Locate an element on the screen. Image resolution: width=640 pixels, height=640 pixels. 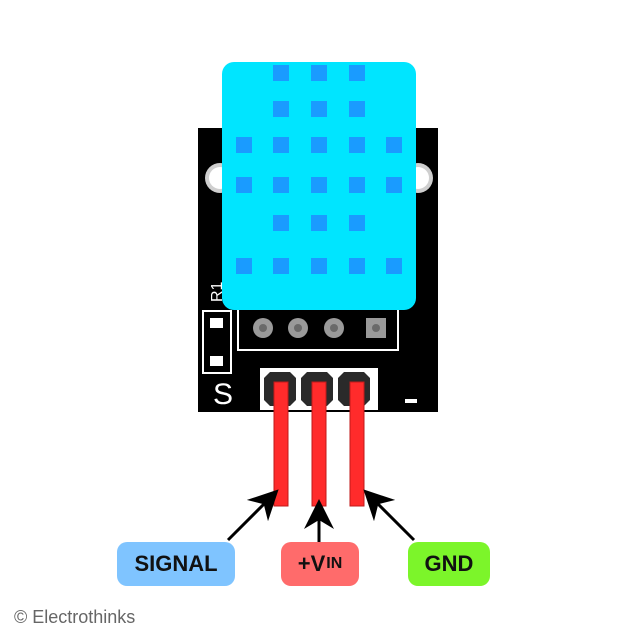
gnd-label: GND is located at coordinates (449, 564).